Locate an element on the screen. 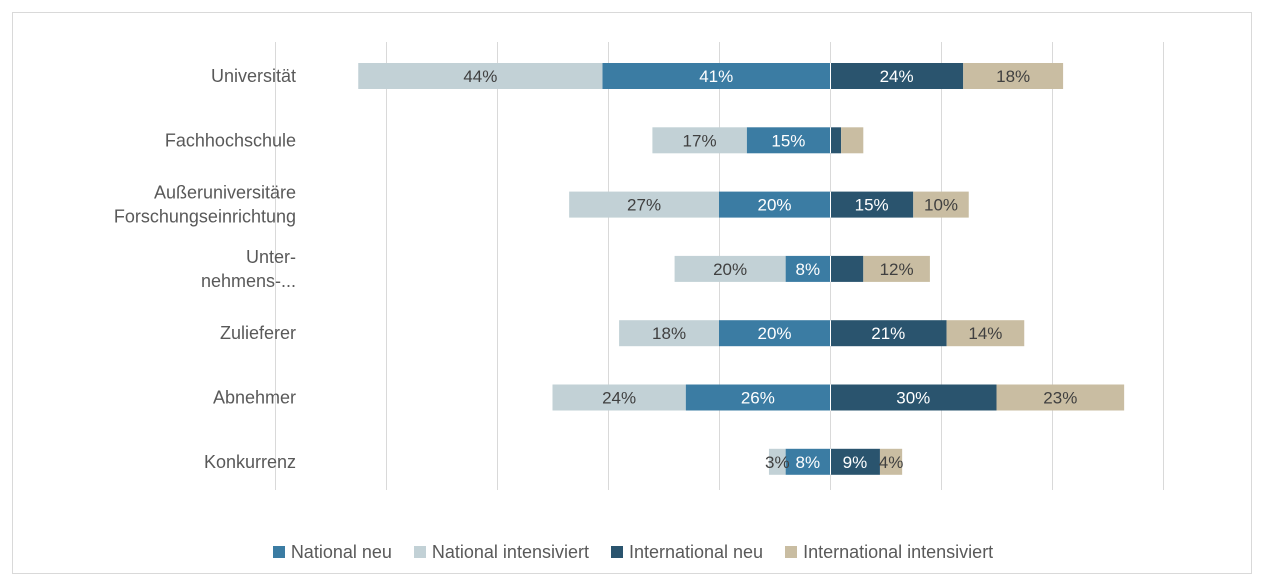 This screenshot has width=1266, height=579. category-label: Konkurrenz is located at coordinates (250, 462).